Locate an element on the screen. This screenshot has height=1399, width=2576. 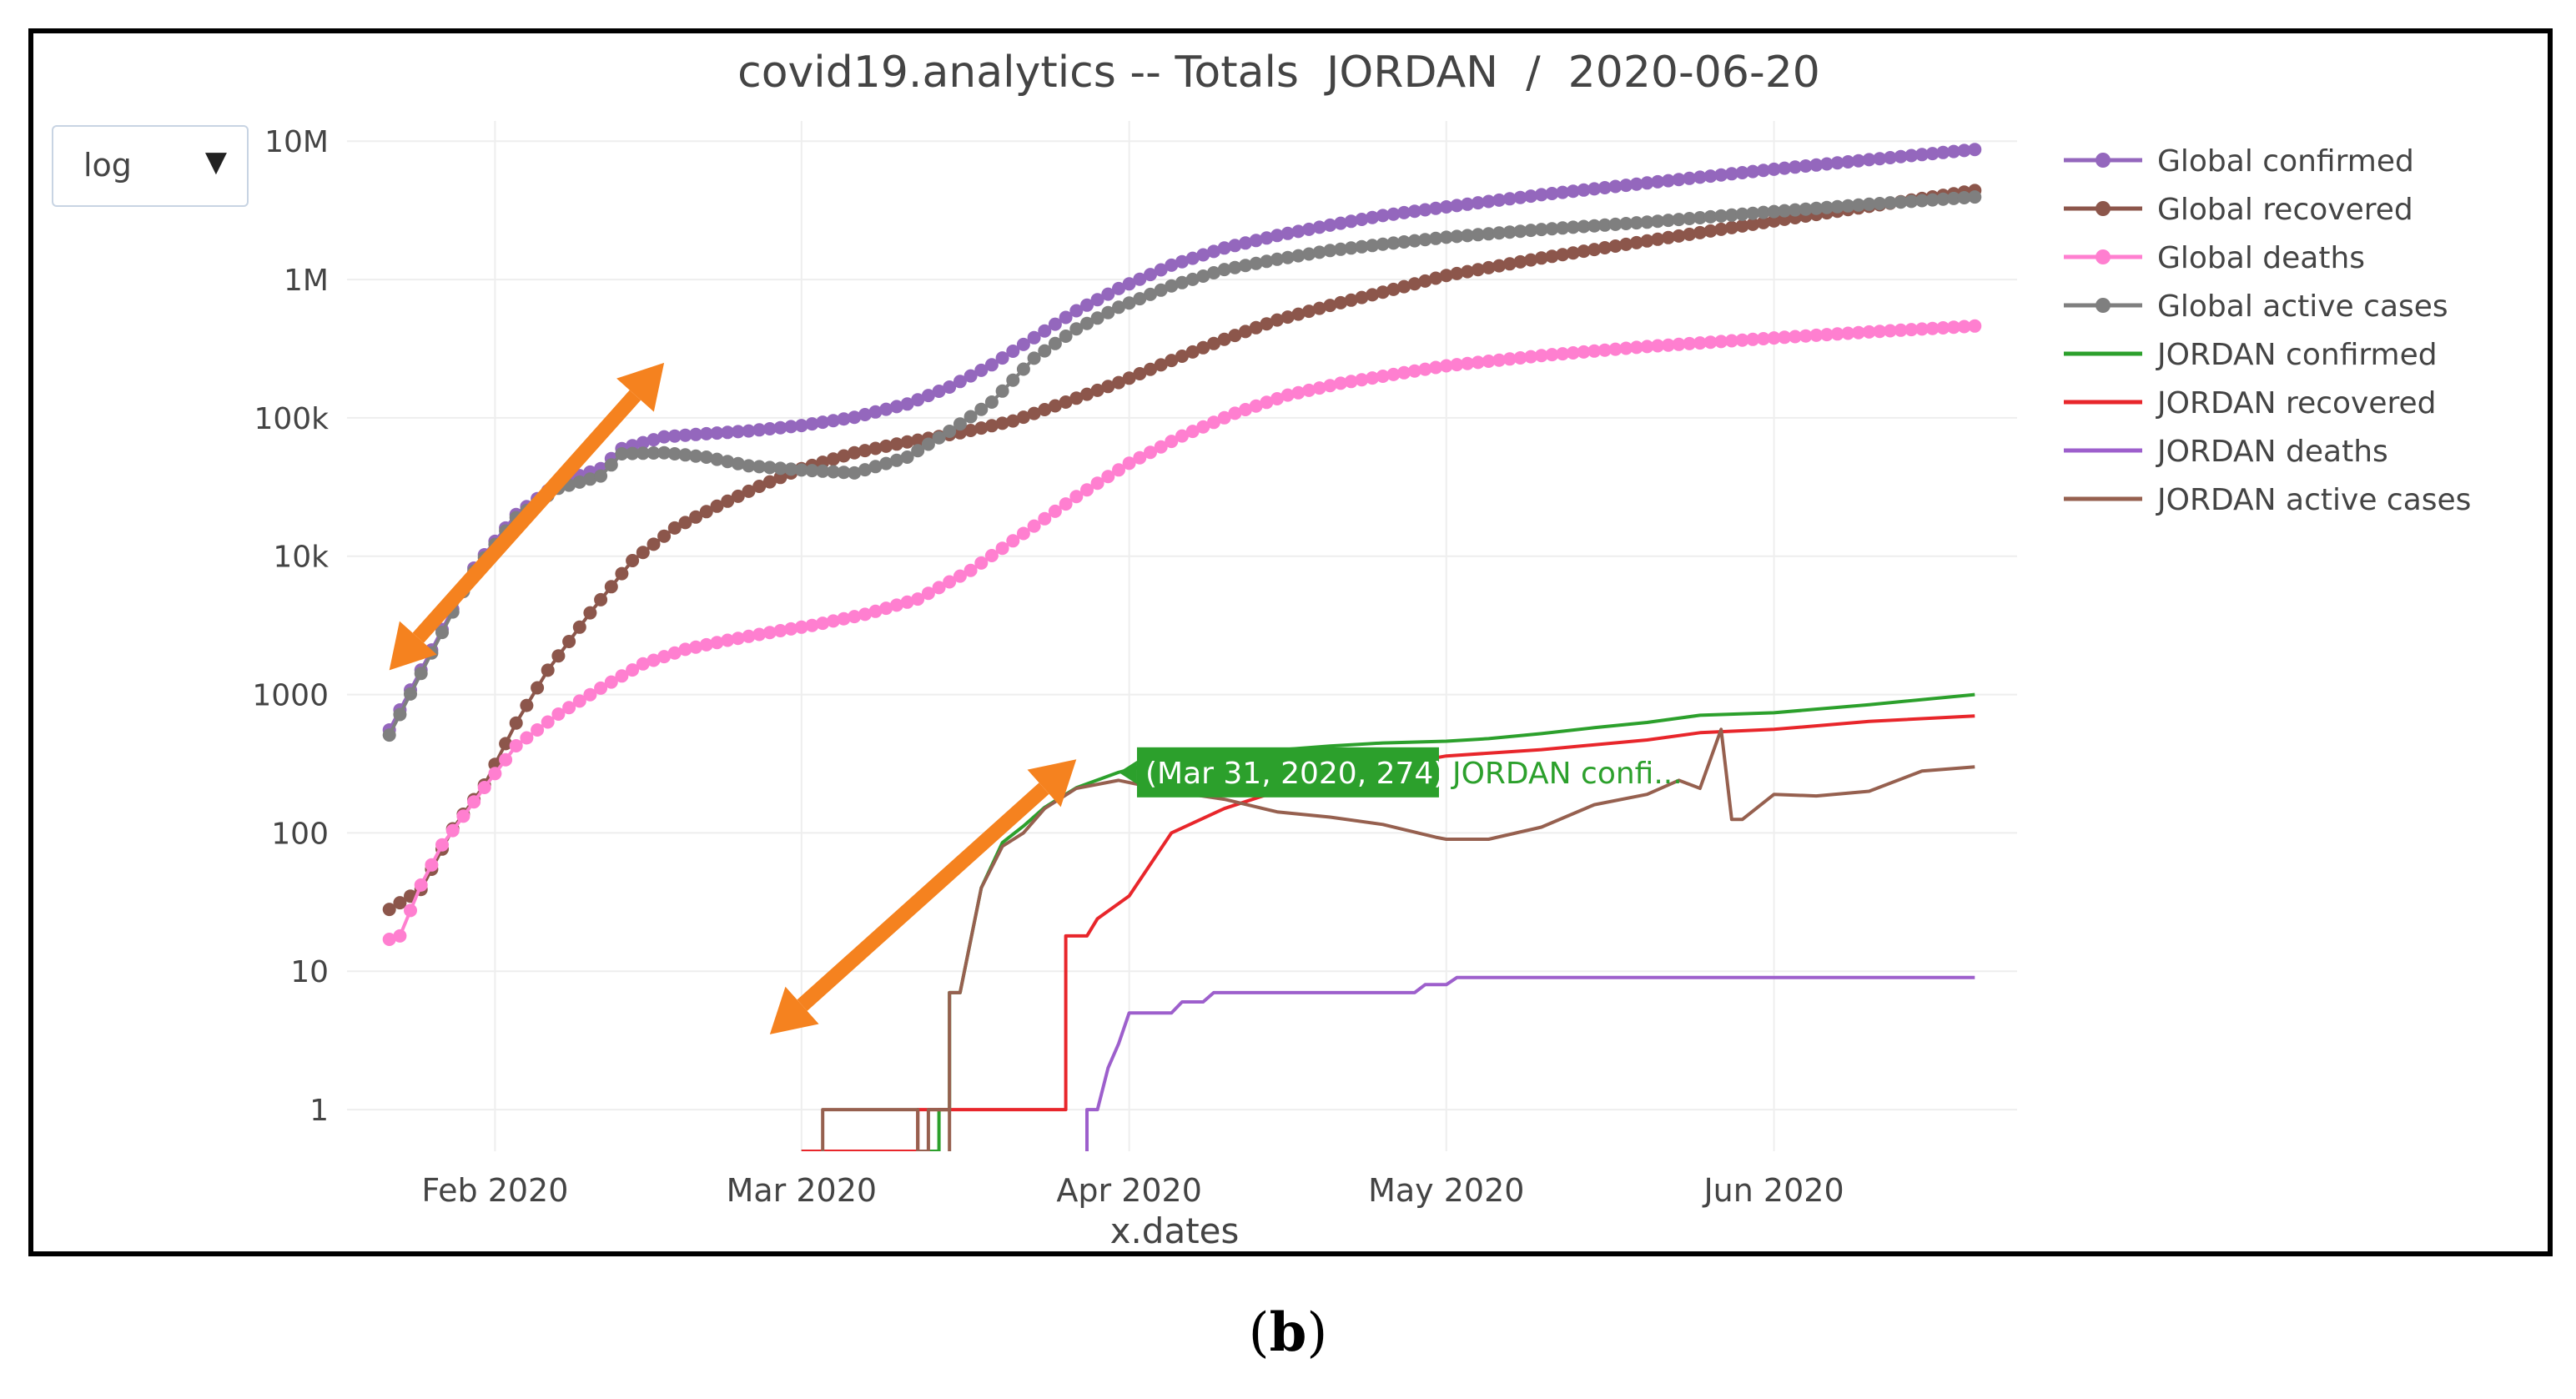
legend-item-global-recovered: Global recovered is located at coordinates (2238, 210).